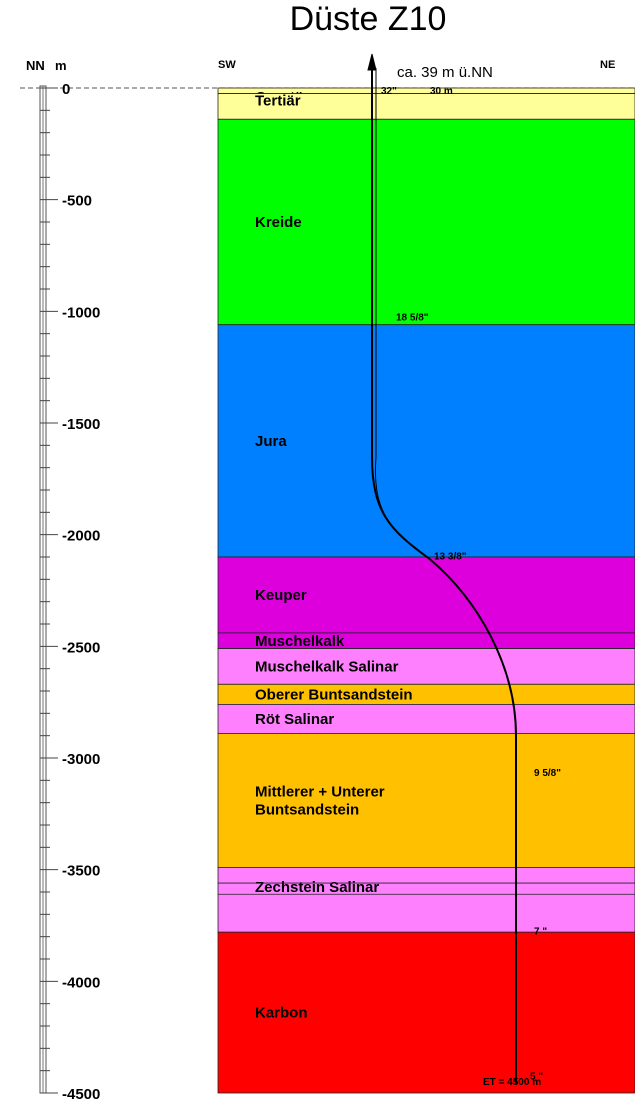  What do you see at coordinates (278, 101) in the screenshot?
I see `layer-label: Tertiär` at bounding box center [278, 101].